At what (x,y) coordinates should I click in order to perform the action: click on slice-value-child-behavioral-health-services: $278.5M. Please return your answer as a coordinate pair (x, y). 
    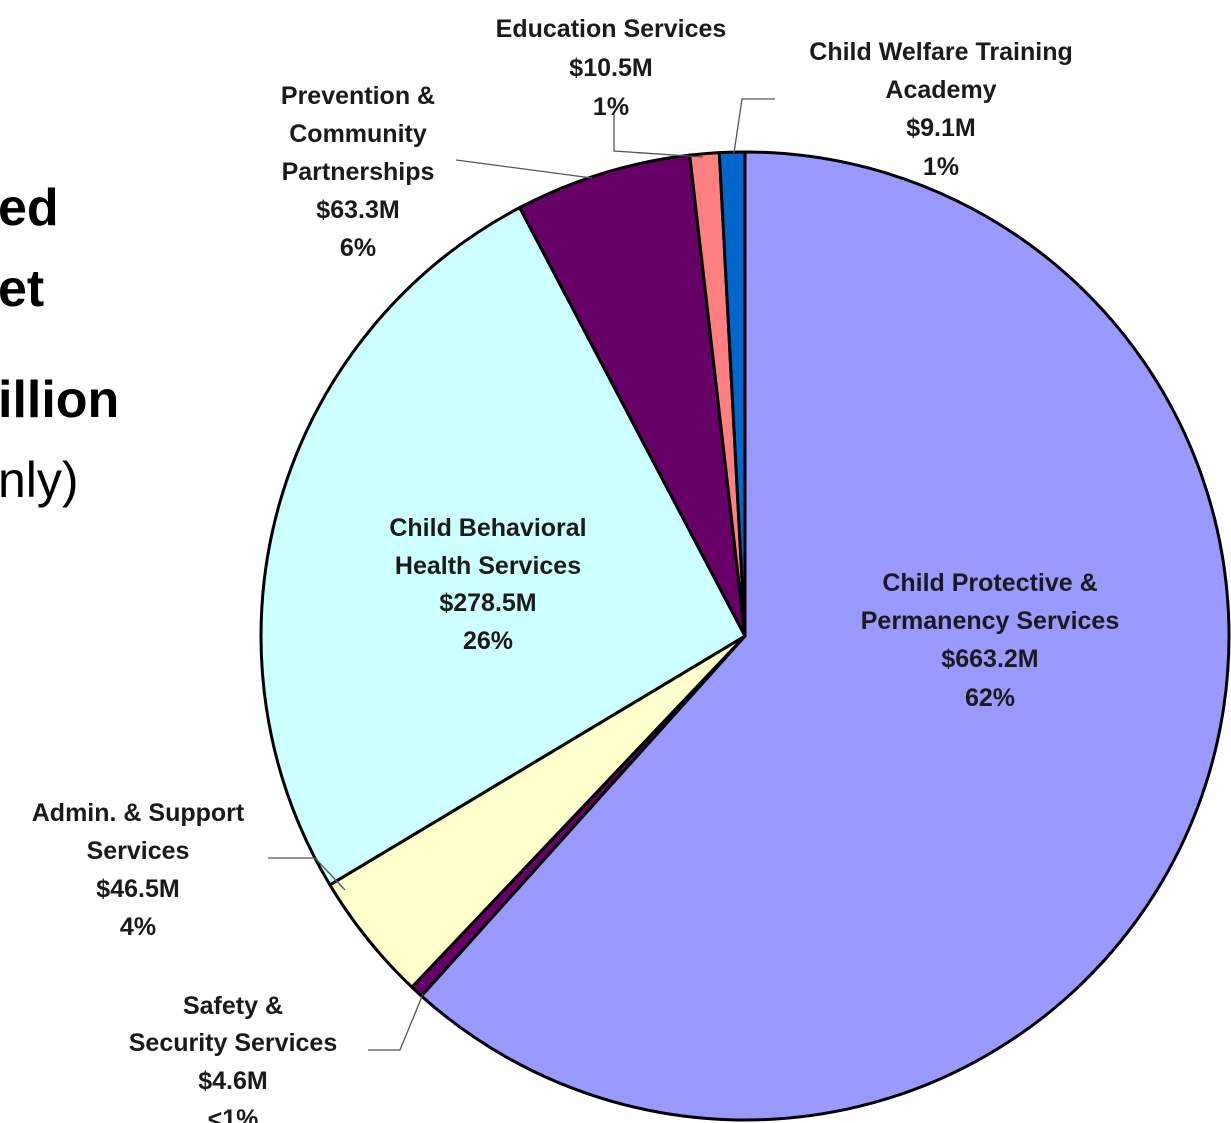
    Looking at the image, I should click on (487, 603).